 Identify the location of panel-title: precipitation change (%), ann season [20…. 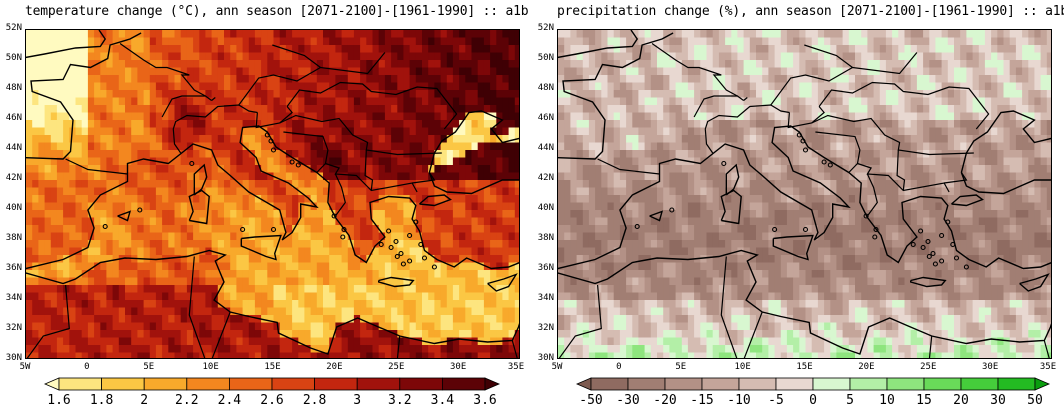
(810, 11).